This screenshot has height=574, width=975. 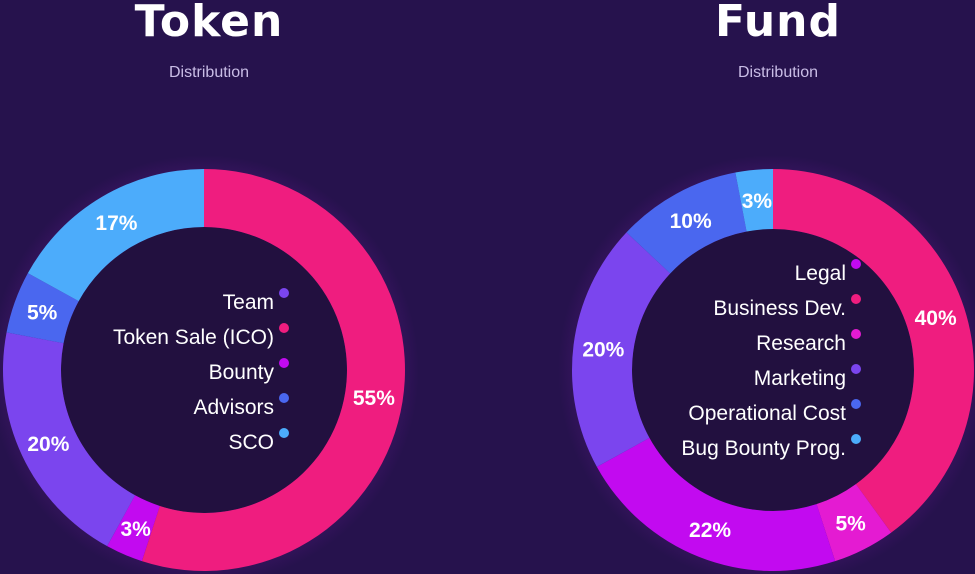 What do you see at coordinates (248, 302) in the screenshot?
I see `token-legend-label-0: Team` at bounding box center [248, 302].